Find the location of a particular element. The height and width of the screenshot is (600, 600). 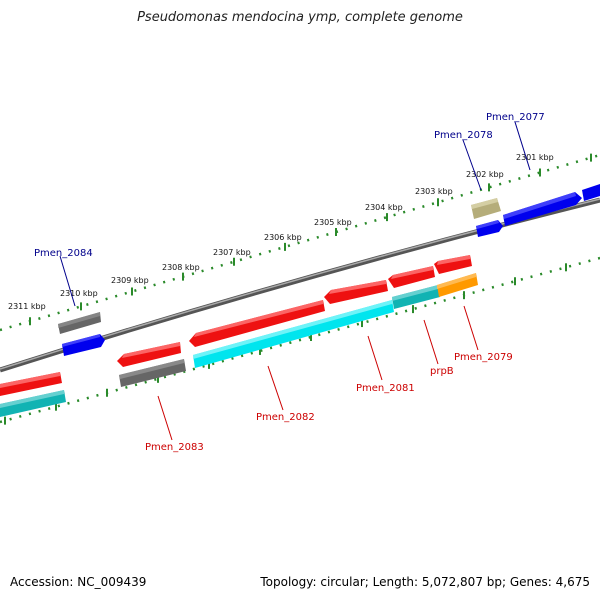

scale-label: 2301 kbp is located at coordinates (535, 157).